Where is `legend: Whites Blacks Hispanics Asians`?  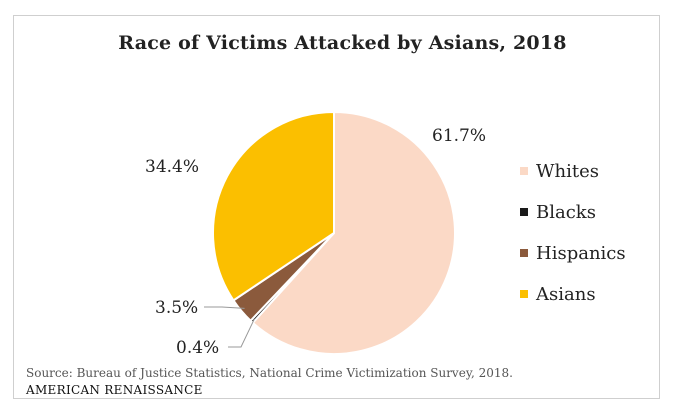
legend: Whites Blacks Hispanics Asians is located at coordinates (573, 233).